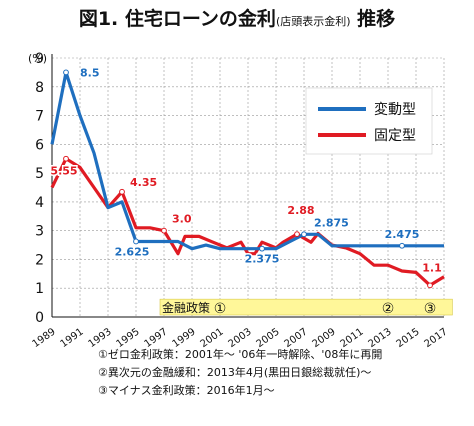 The image size is (474, 426). What do you see at coordinates (39, 88) in the screenshot?
I see `y-tick-label: 8` at bounding box center [39, 88].